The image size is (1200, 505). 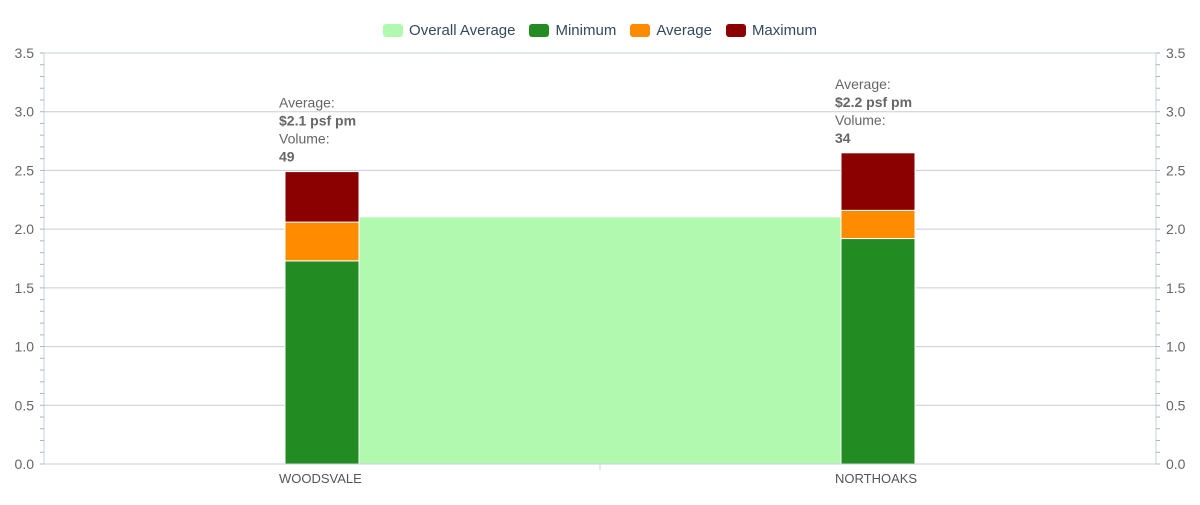 I want to click on y-tick-label-right: 2.5, so click(x=1176, y=170).